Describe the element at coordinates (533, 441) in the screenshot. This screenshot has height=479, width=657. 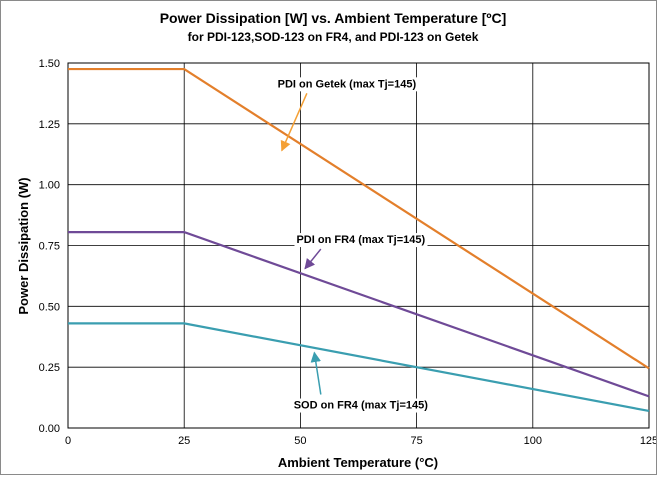
I see `x-tick-label: 100` at that location.